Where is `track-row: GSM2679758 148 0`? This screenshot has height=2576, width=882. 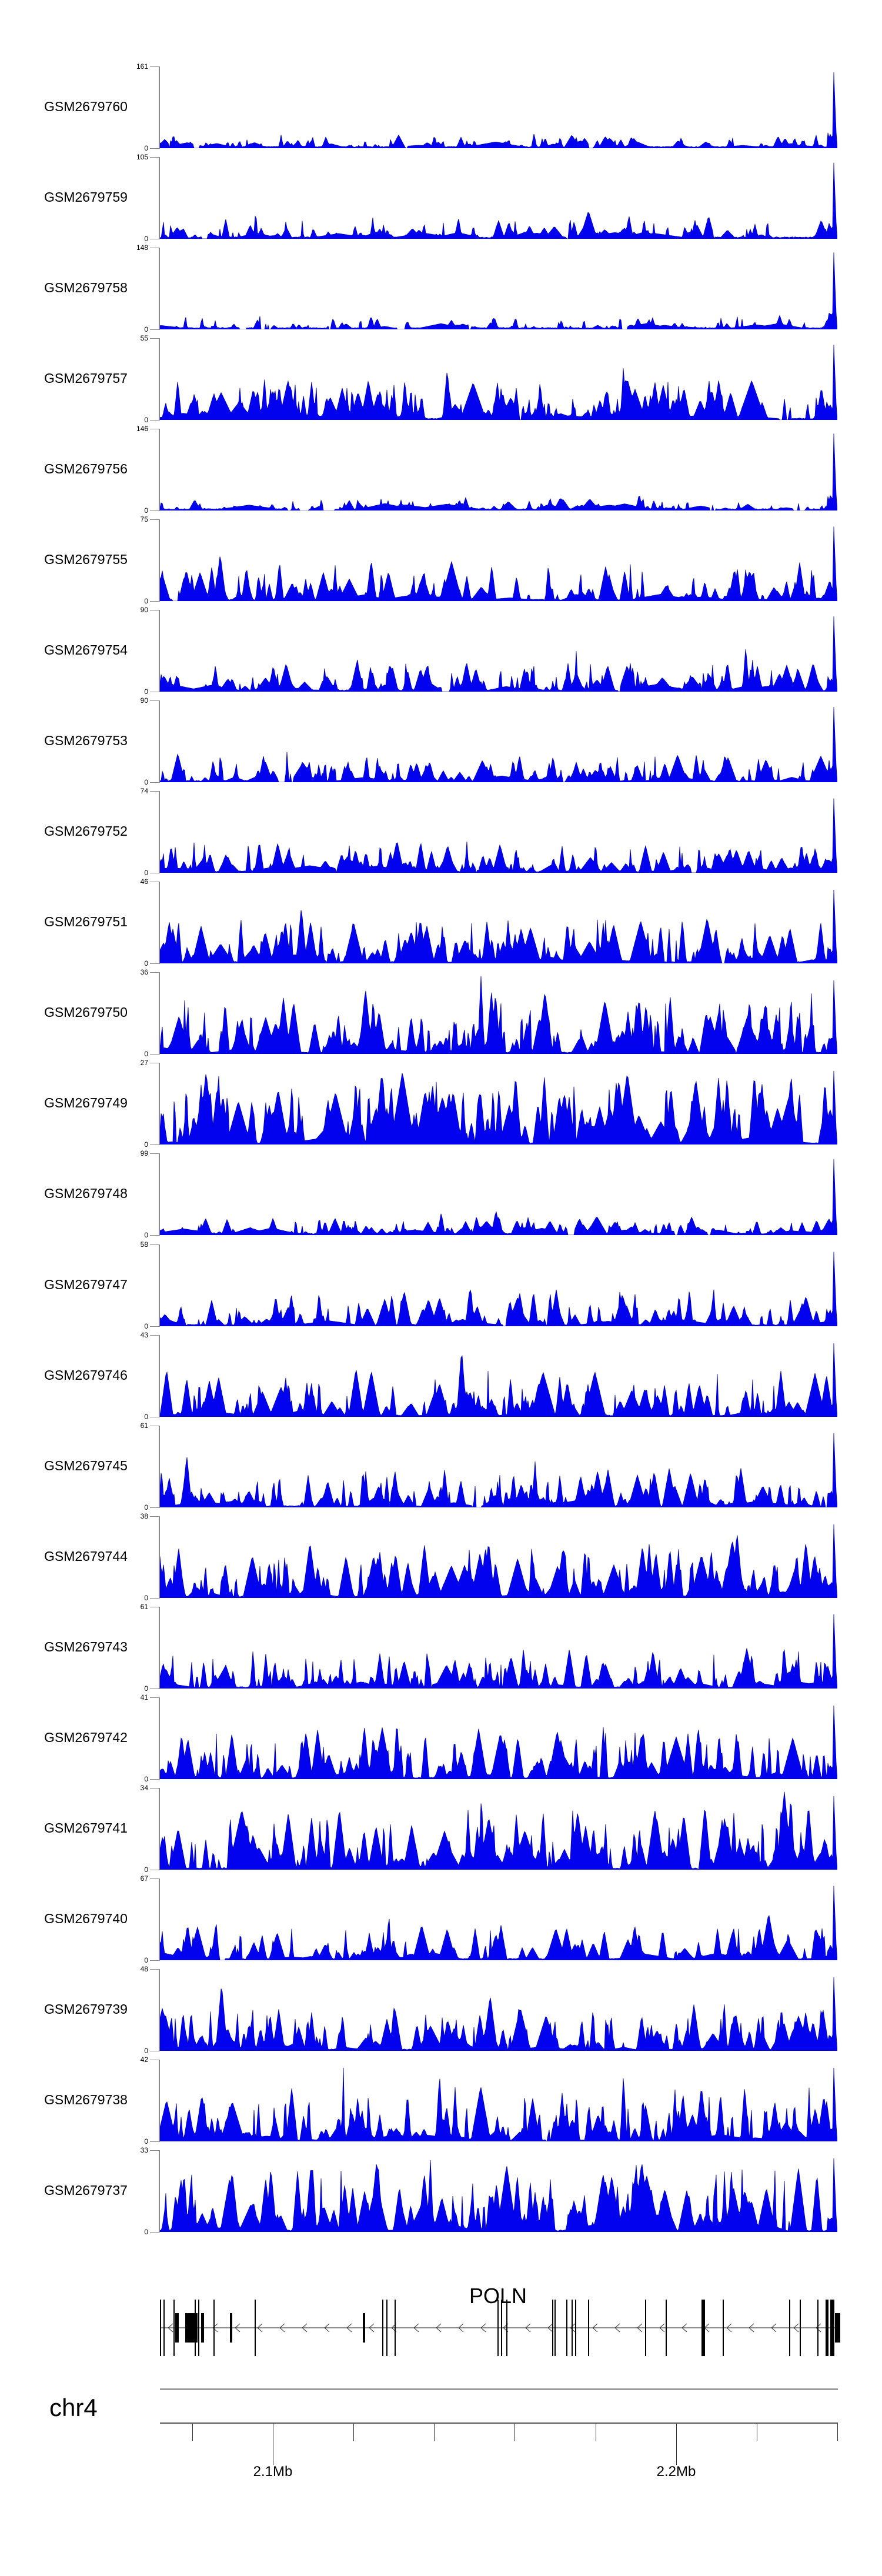 track-row: GSM2679758 148 0 is located at coordinates (441, 290).